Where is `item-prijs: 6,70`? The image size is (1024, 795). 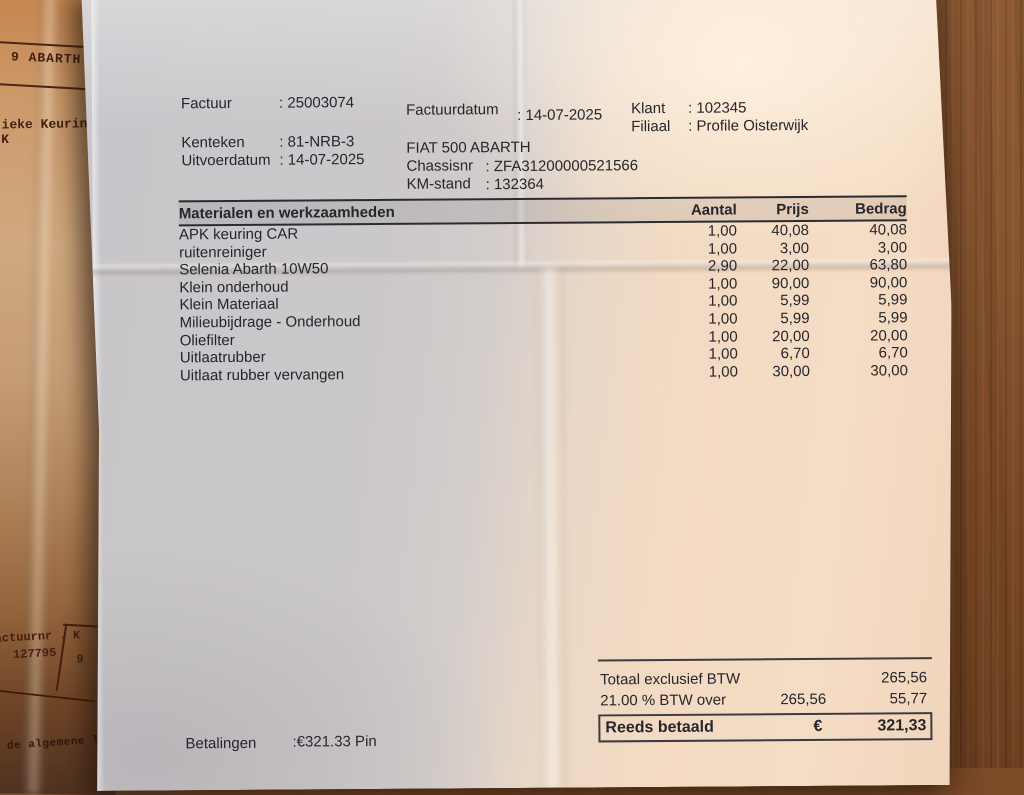
item-prijs: 6,70 is located at coordinates (795, 354).